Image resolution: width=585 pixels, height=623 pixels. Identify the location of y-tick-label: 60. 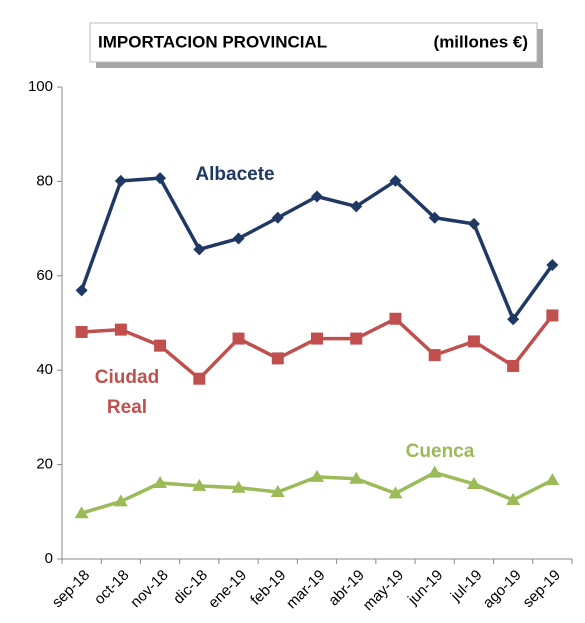
(44, 275).